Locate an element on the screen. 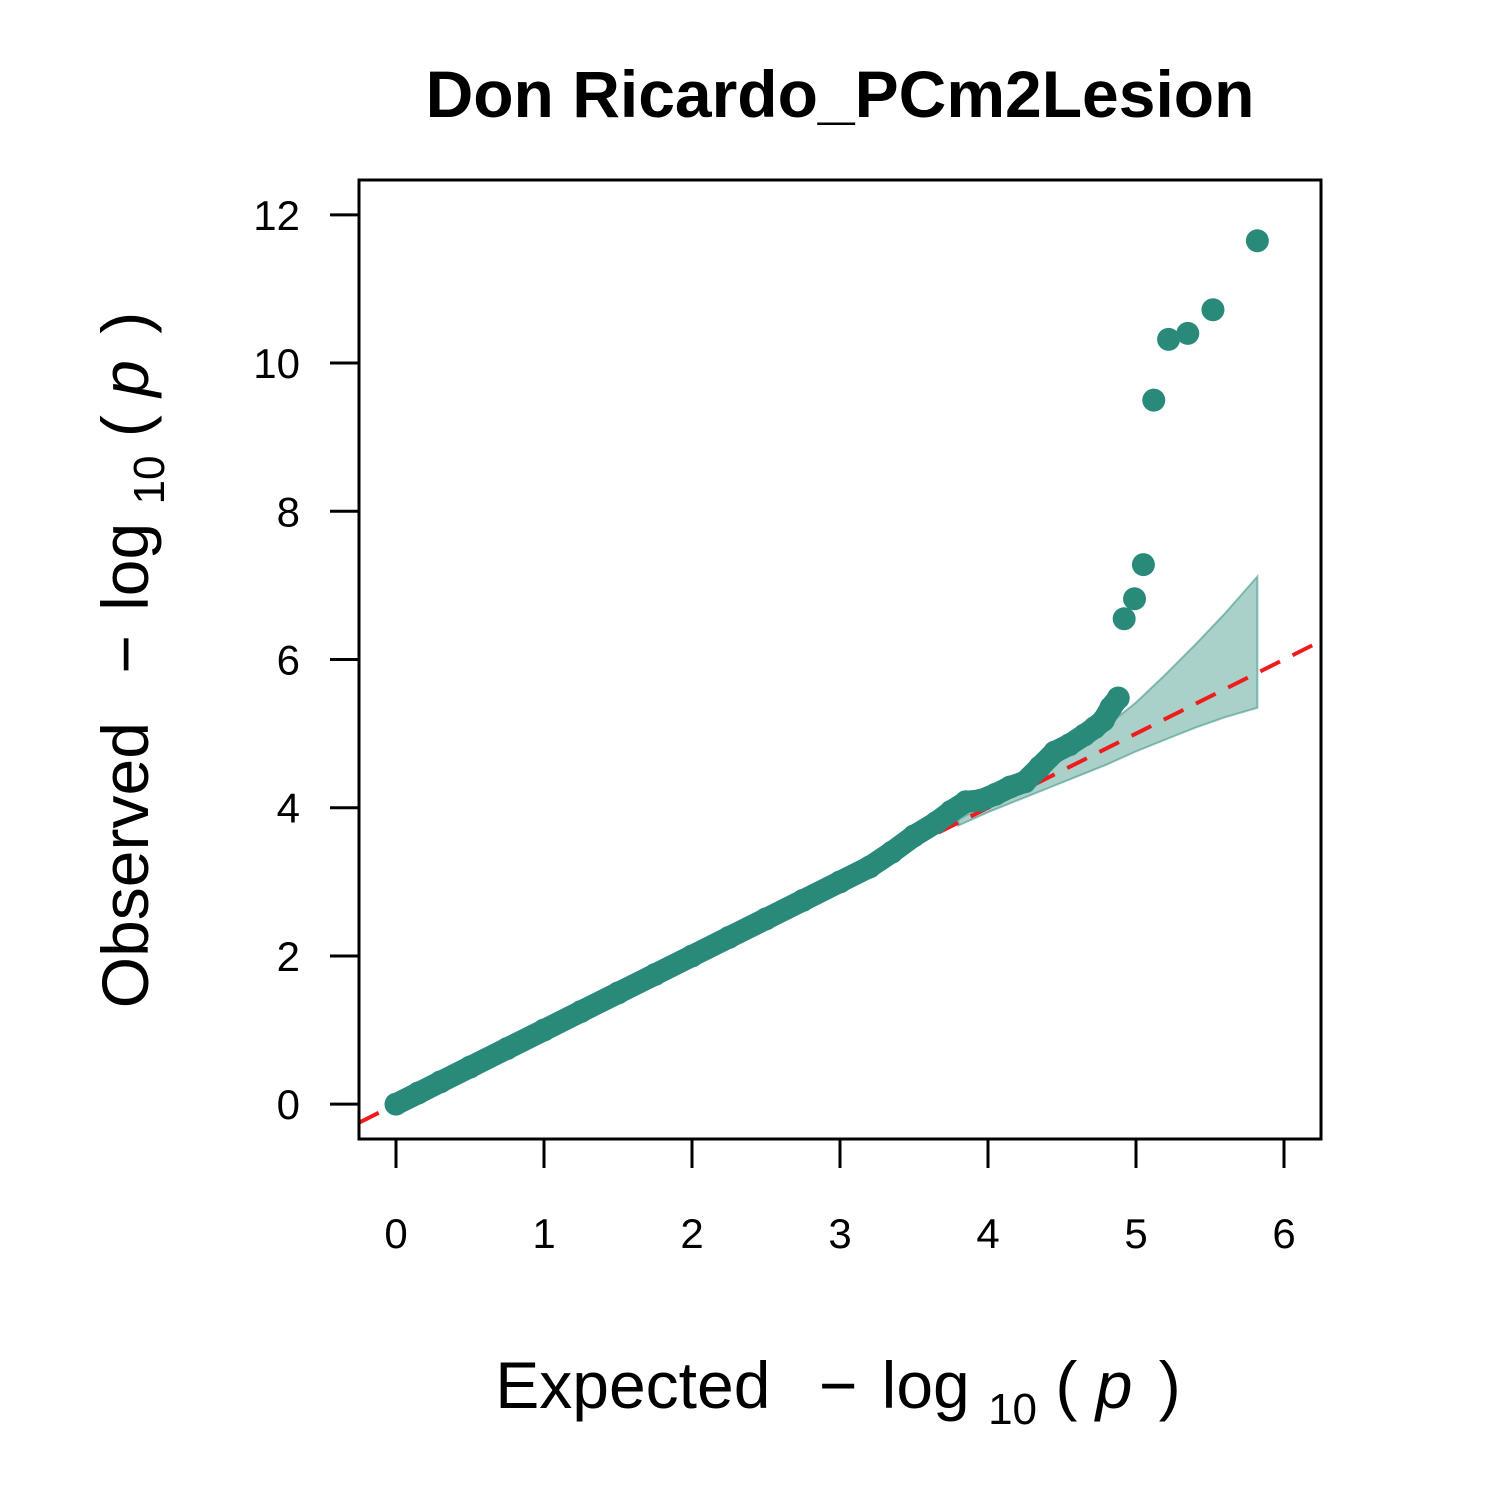 Image resolution: width=1500 pixels, height=1500 pixels. x-tick-label: 0 is located at coordinates (395, 1233).